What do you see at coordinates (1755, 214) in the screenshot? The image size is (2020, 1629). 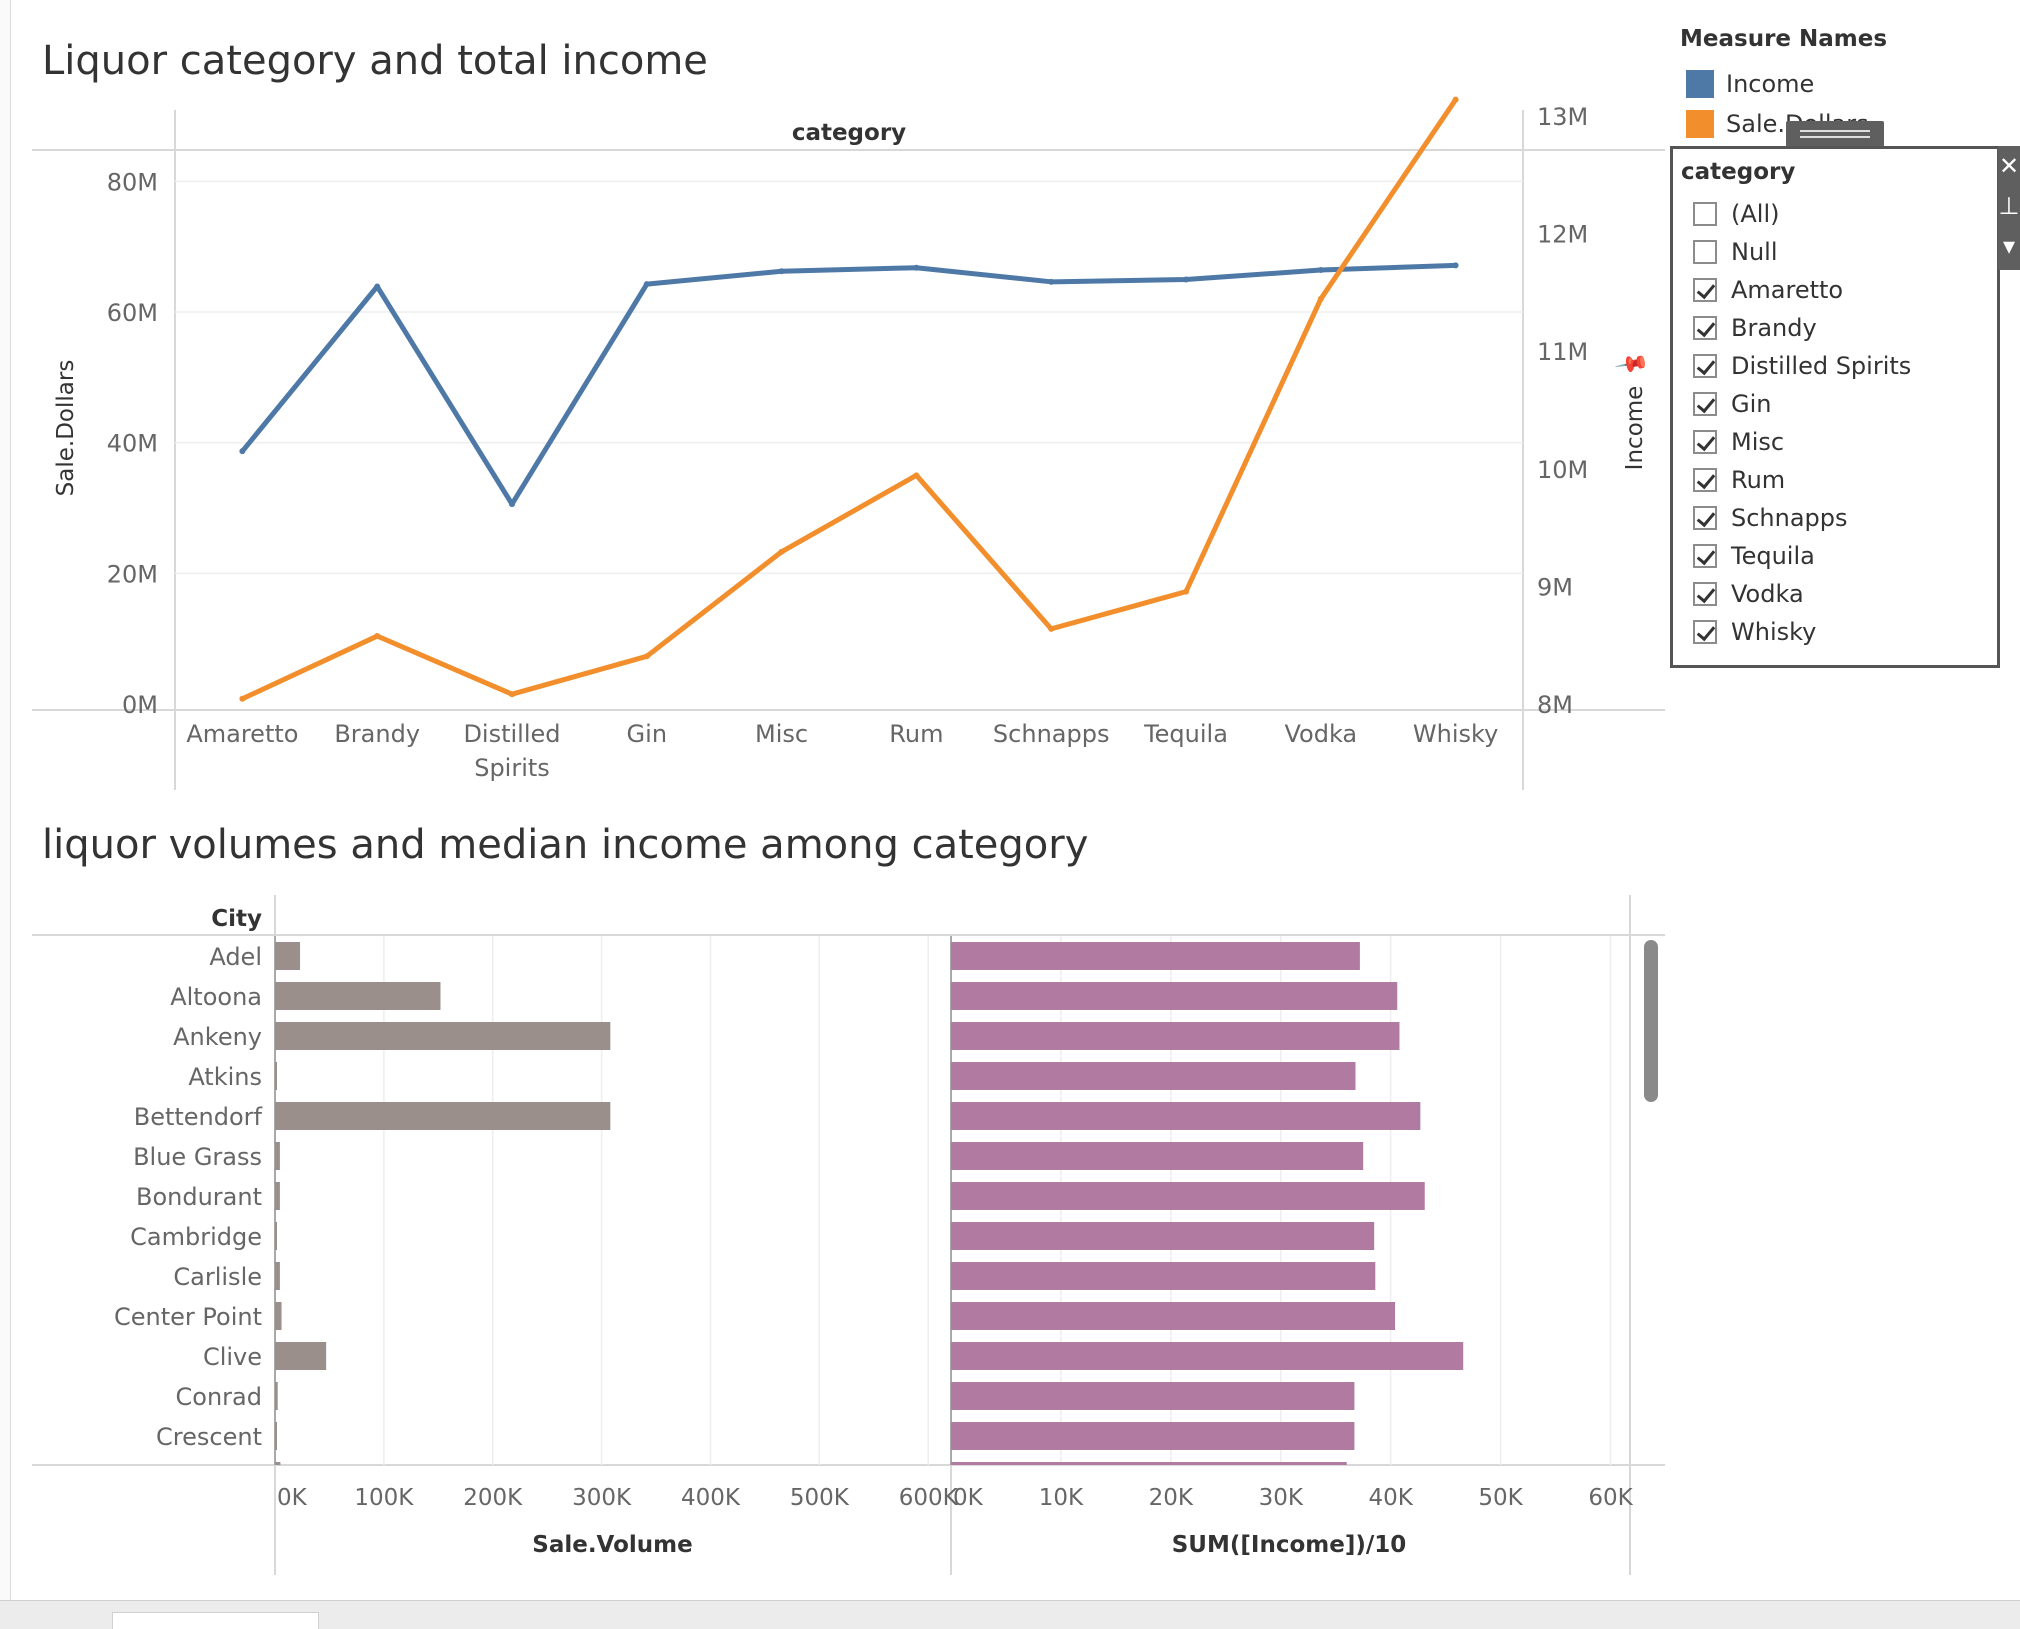 I see `filter-item-label: (All)` at bounding box center [1755, 214].